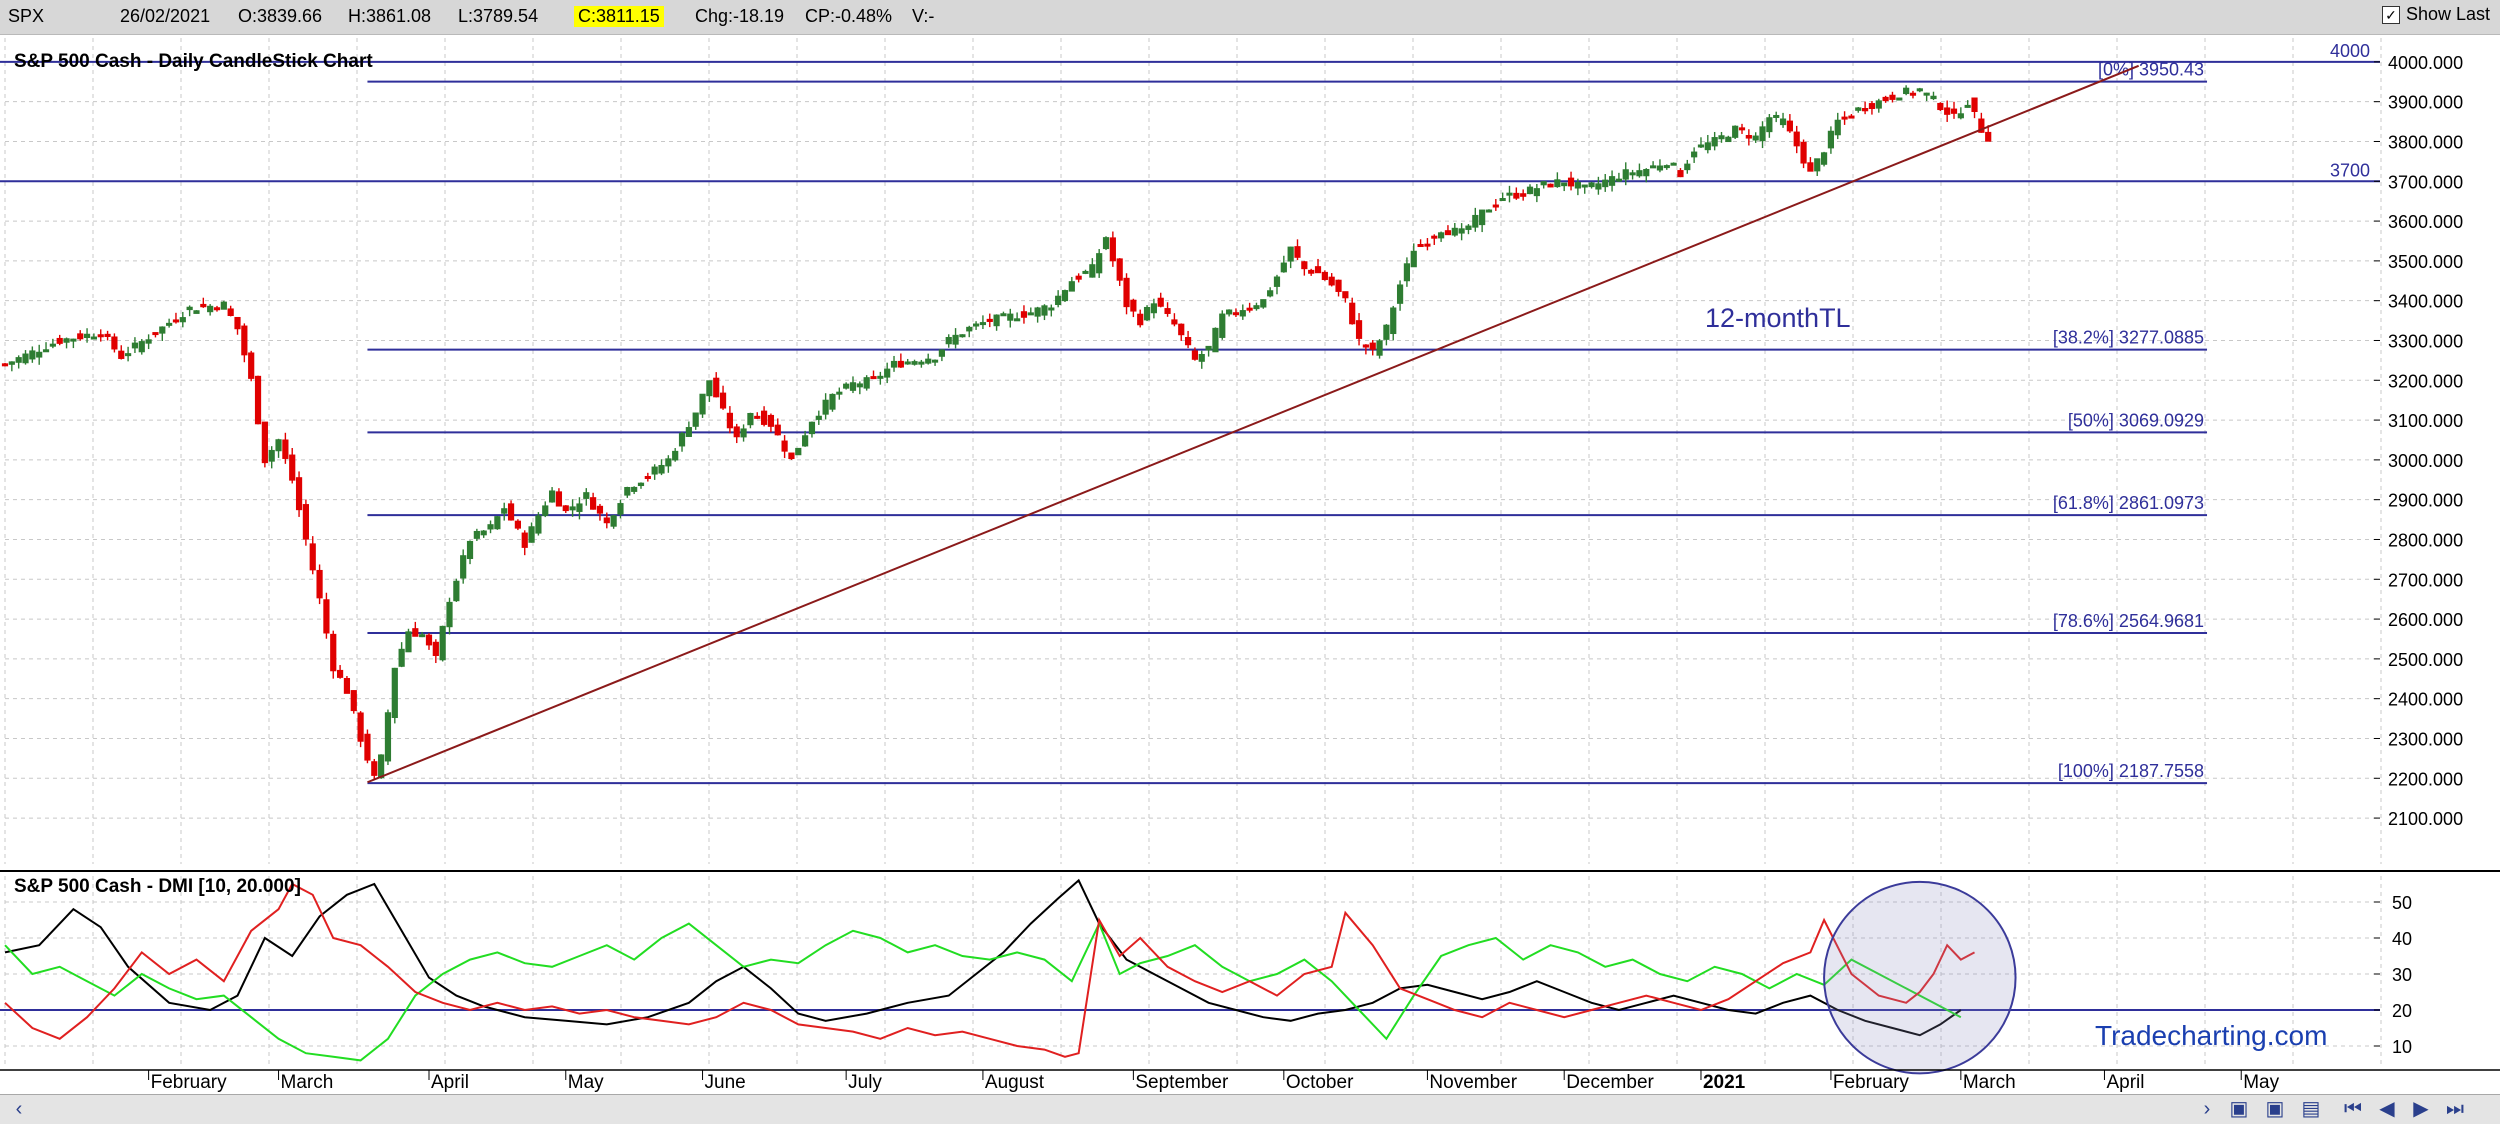 The width and height of the screenshot is (2500, 1124). Describe the element at coordinates (1190, 112) in the screenshot. I see `horizontal-levels: 4000 3700` at that location.